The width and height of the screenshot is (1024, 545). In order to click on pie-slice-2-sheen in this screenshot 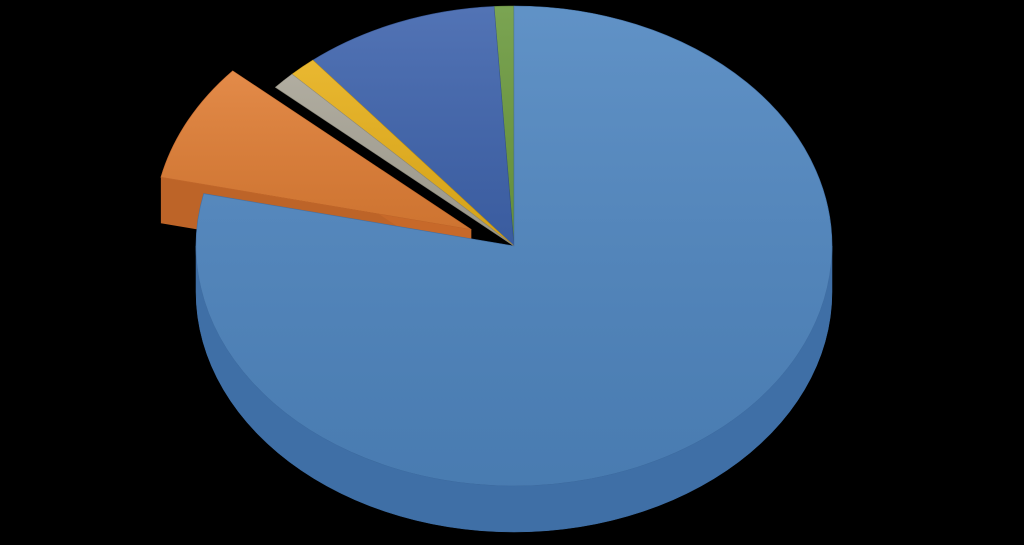, I will do `click(316, 150)`.